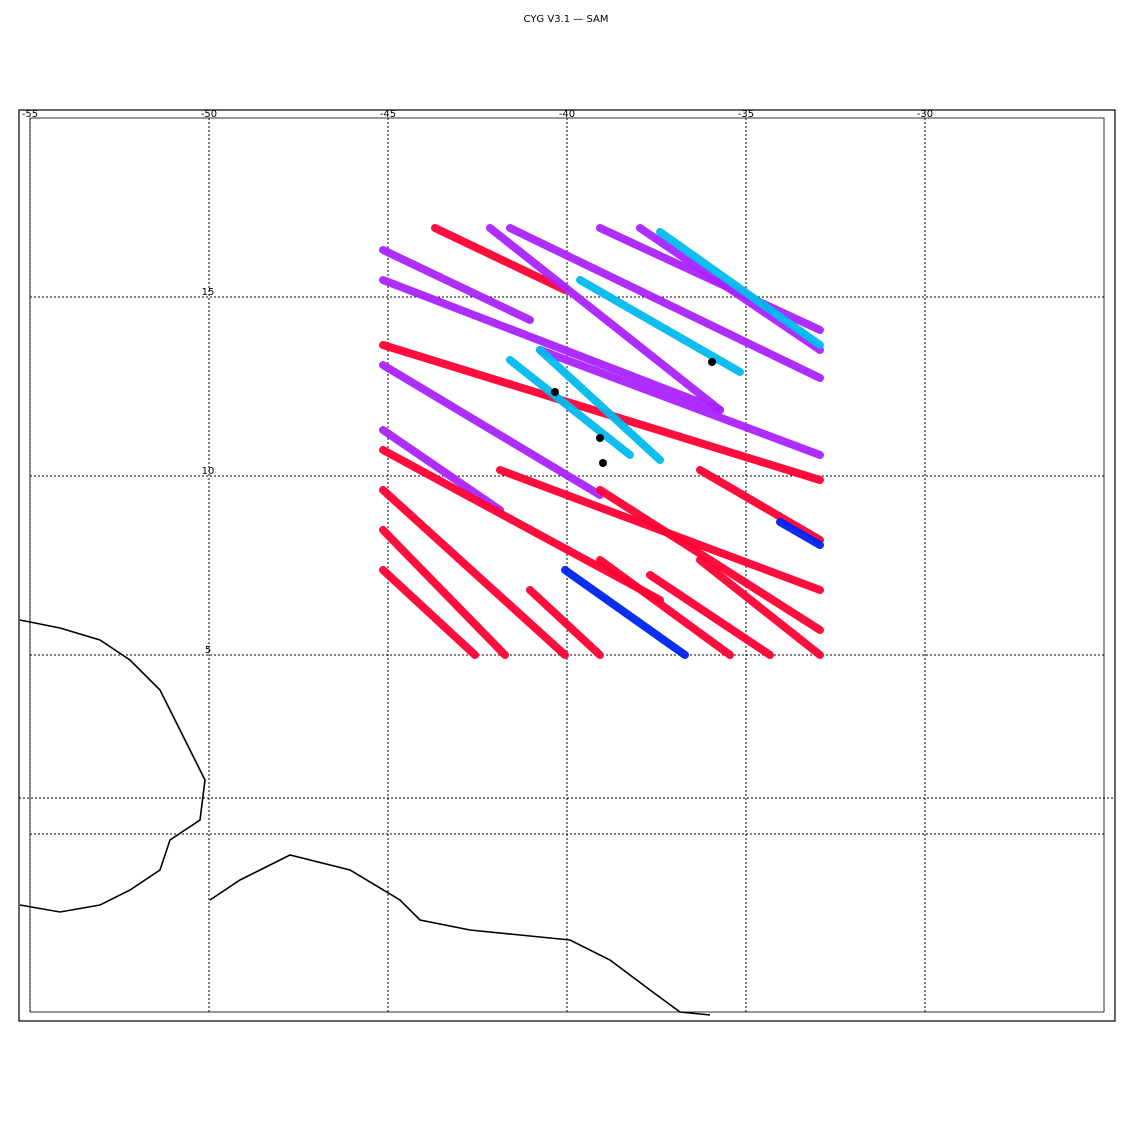  Describe the element at coordinates (566, 19) in the screenshot. I see `map-title: CYG V3.1 — SAM` at that location.